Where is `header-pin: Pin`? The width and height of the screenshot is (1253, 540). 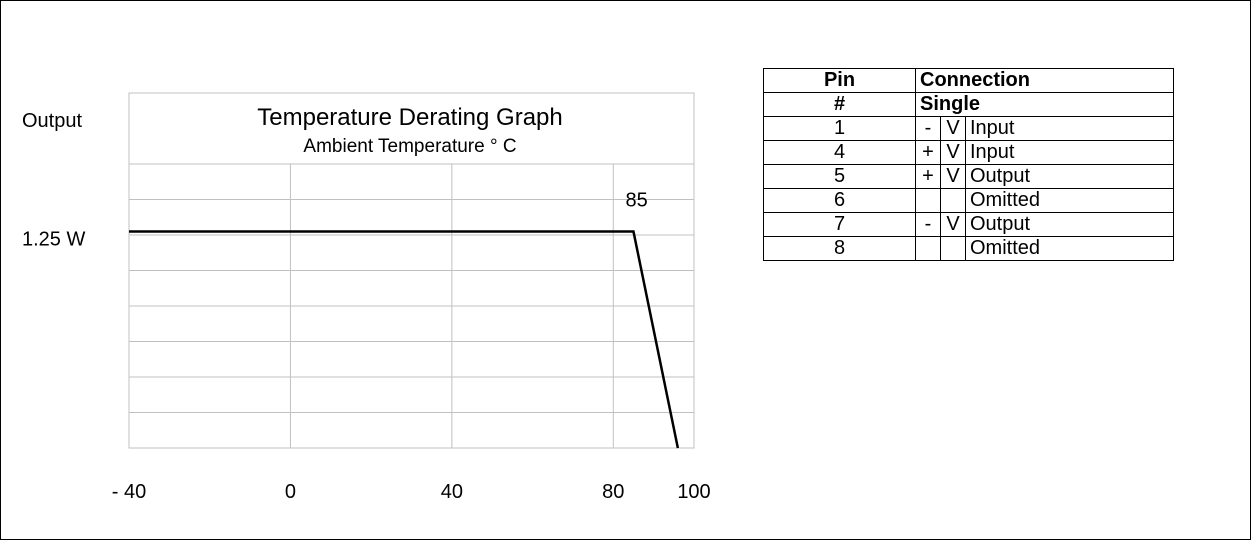
header-pin: Pin is located at coordinates (839, 80).